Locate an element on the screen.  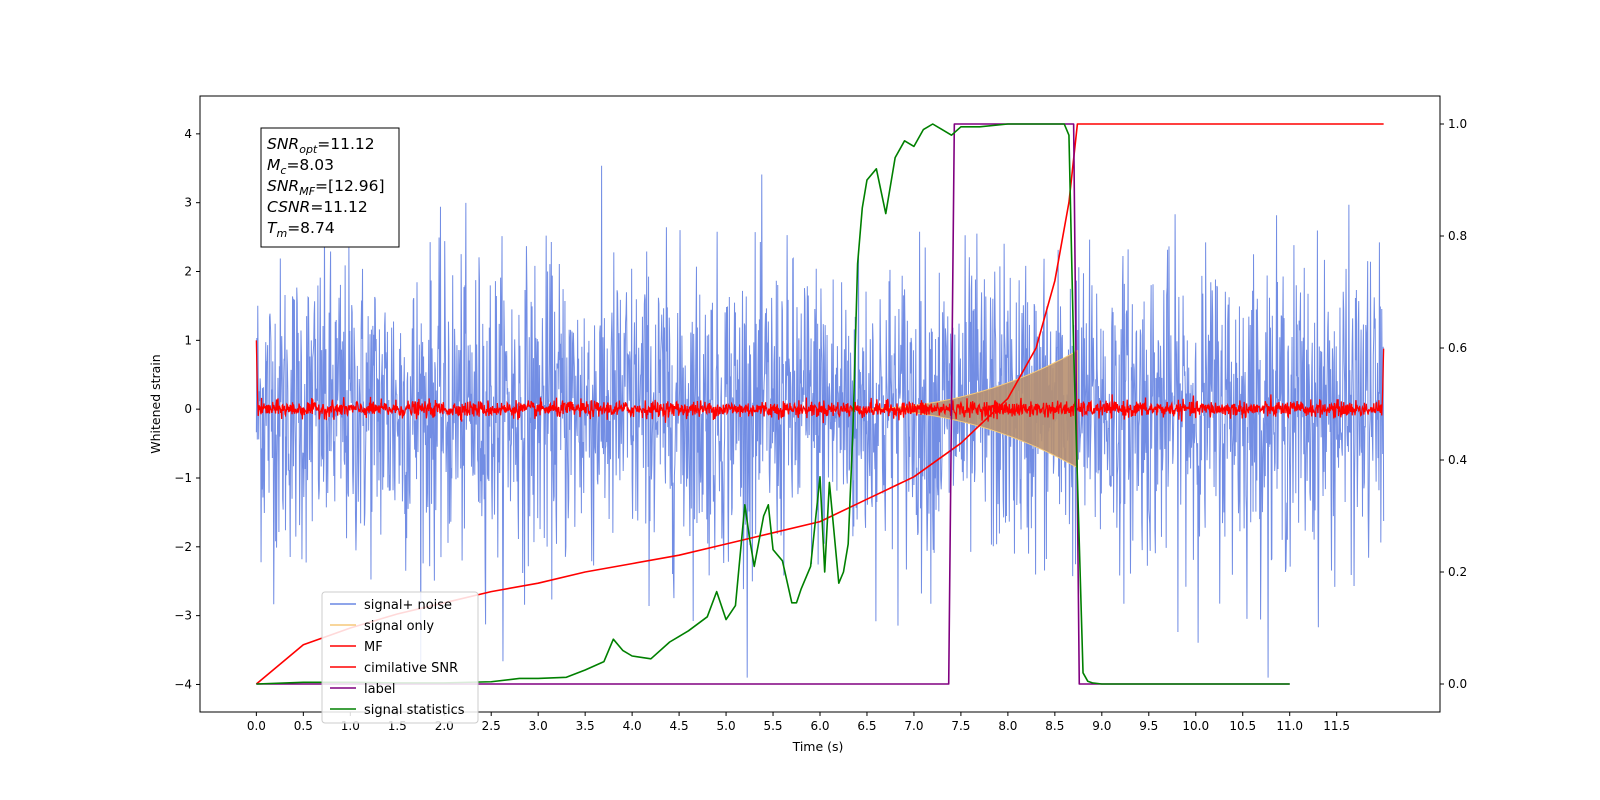
legend-entry: label is located at coordinates (362, 689).